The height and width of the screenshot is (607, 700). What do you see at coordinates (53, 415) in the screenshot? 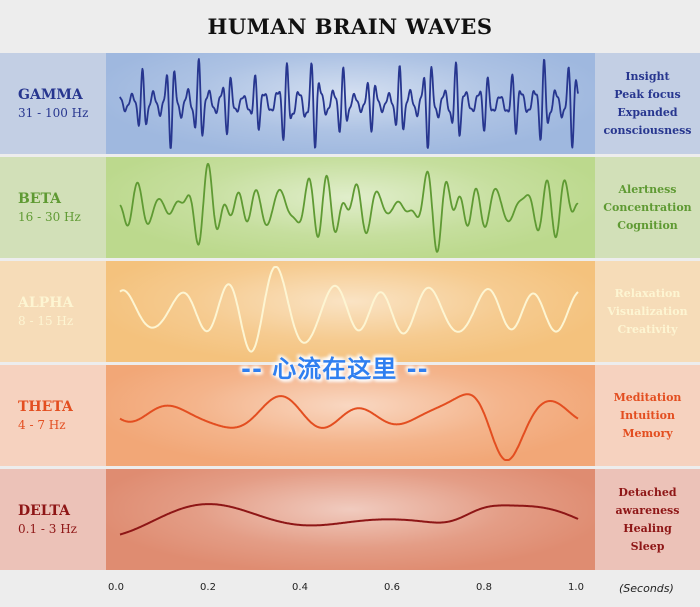
I see `band-label: THETA 4 - 7 Hz` at bounding box center [53, 415].